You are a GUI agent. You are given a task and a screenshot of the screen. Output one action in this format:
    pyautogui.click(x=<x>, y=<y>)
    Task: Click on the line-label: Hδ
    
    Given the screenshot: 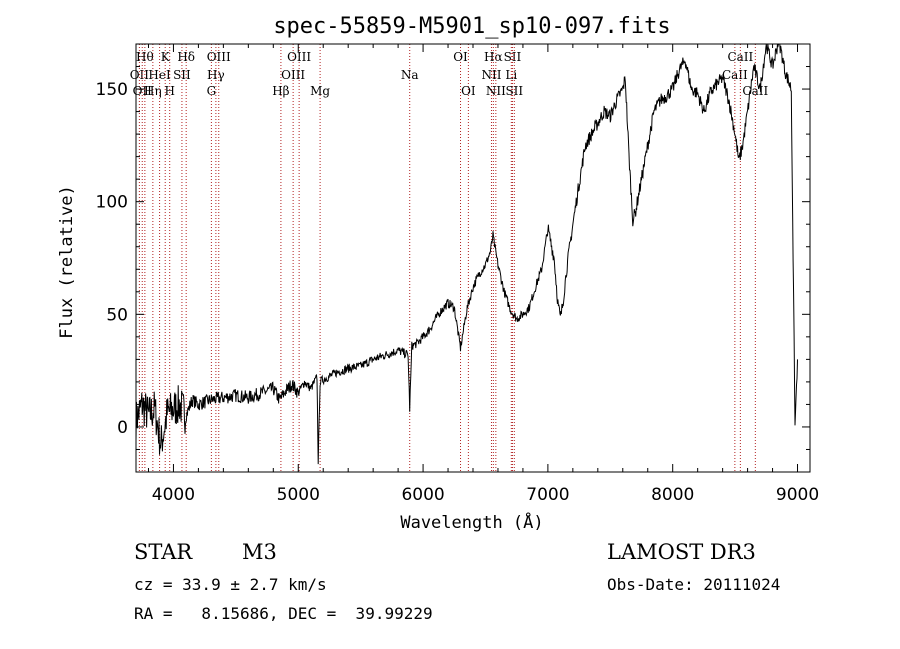 What is the action you would take?
    pyautogui.click(x=186, y=57)
    